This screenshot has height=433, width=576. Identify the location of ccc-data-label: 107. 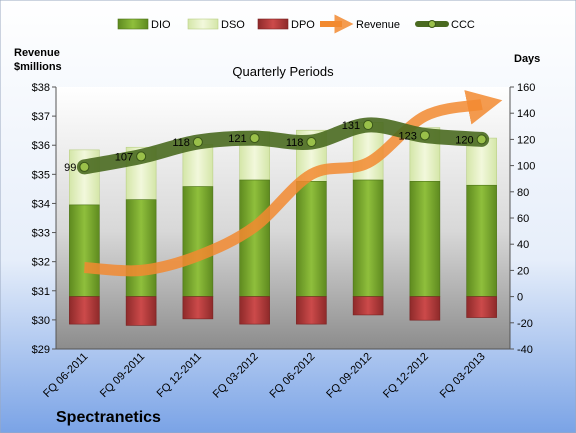
(124, 157).